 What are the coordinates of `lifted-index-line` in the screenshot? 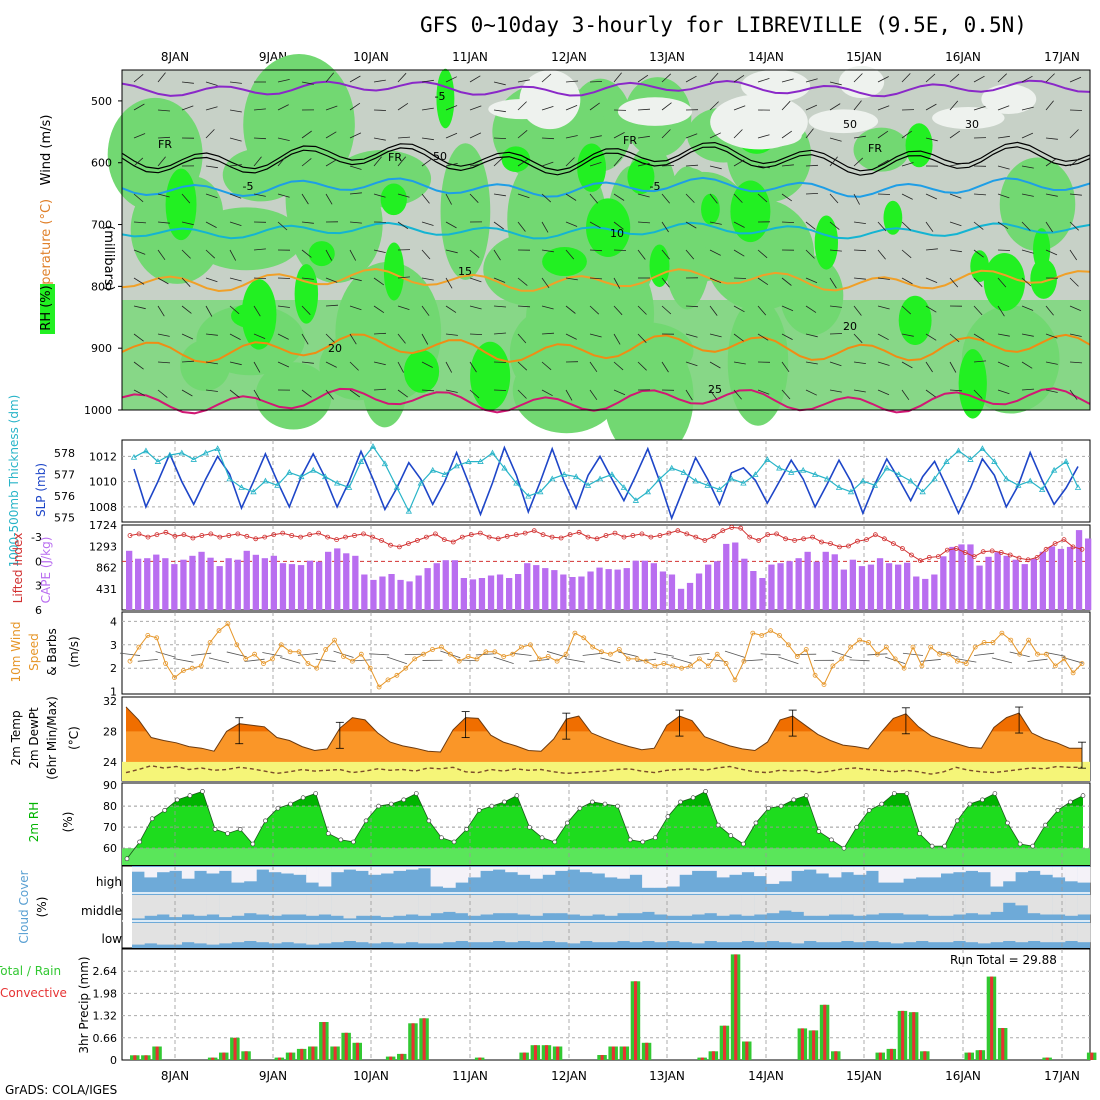 It's located at (606, 544).